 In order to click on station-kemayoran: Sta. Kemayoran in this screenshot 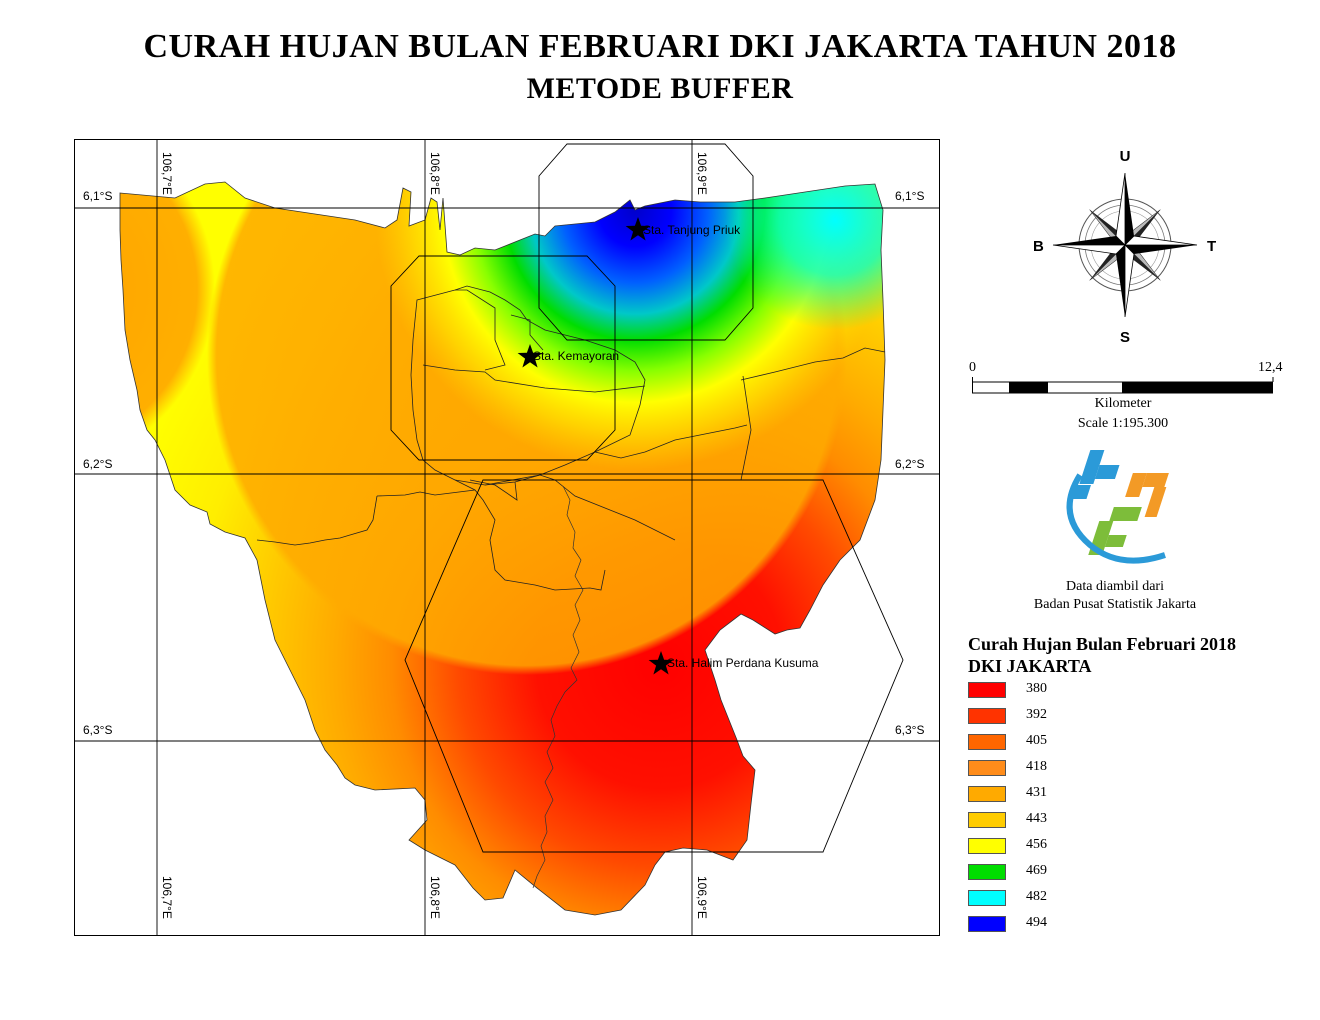, I will do `click(568, 356)`.